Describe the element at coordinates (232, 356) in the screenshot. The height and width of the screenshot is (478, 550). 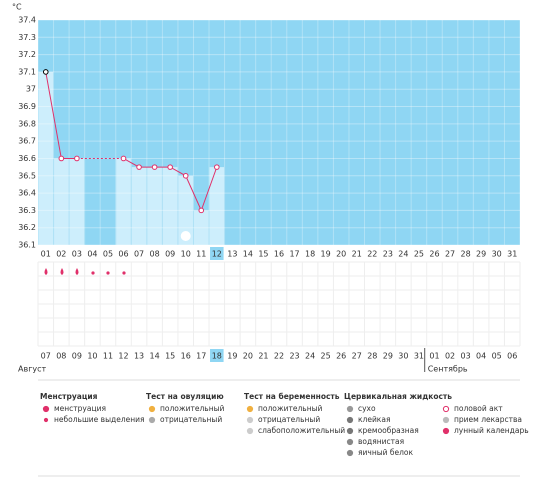
I see `date-label: 19` at that location.